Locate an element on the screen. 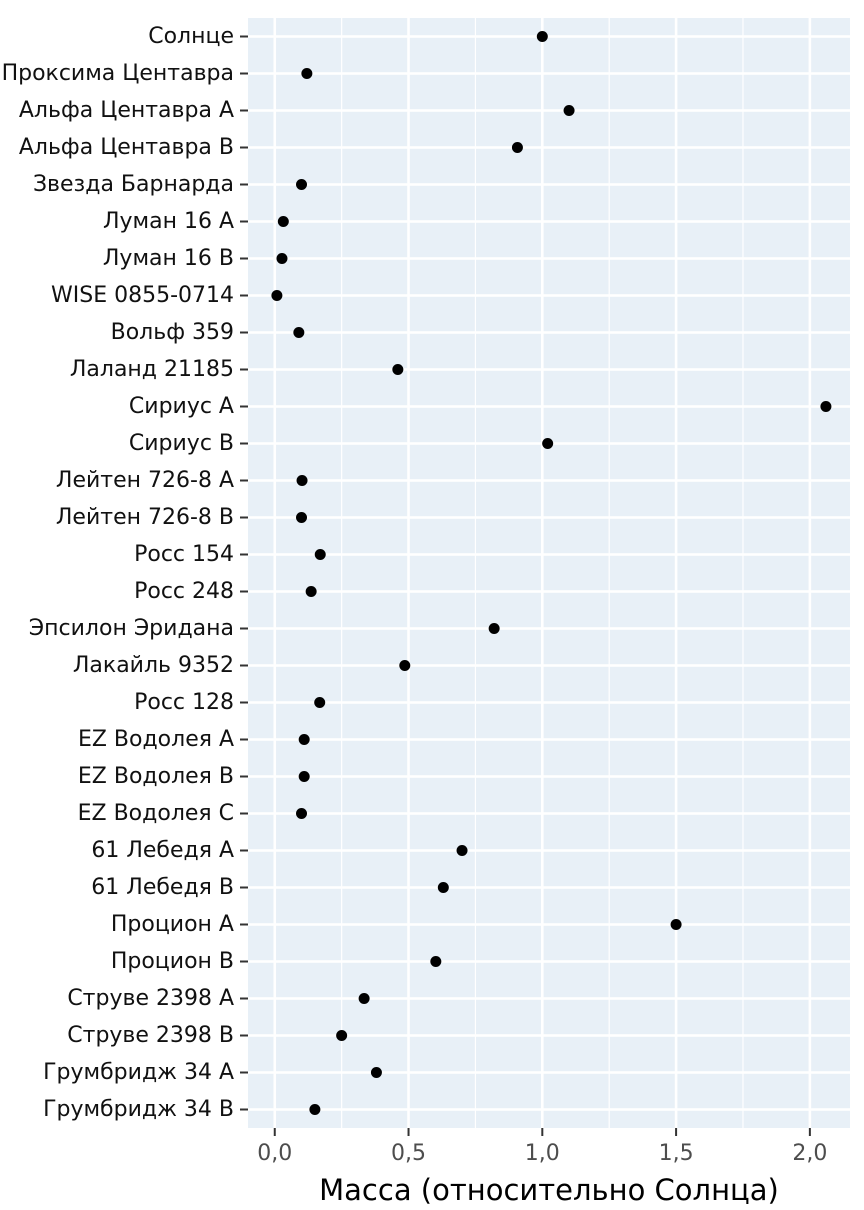 This screenshot has width=864, height=1210. y-tick-label: Альфа Центавра B is located at coordinates (126, 147).